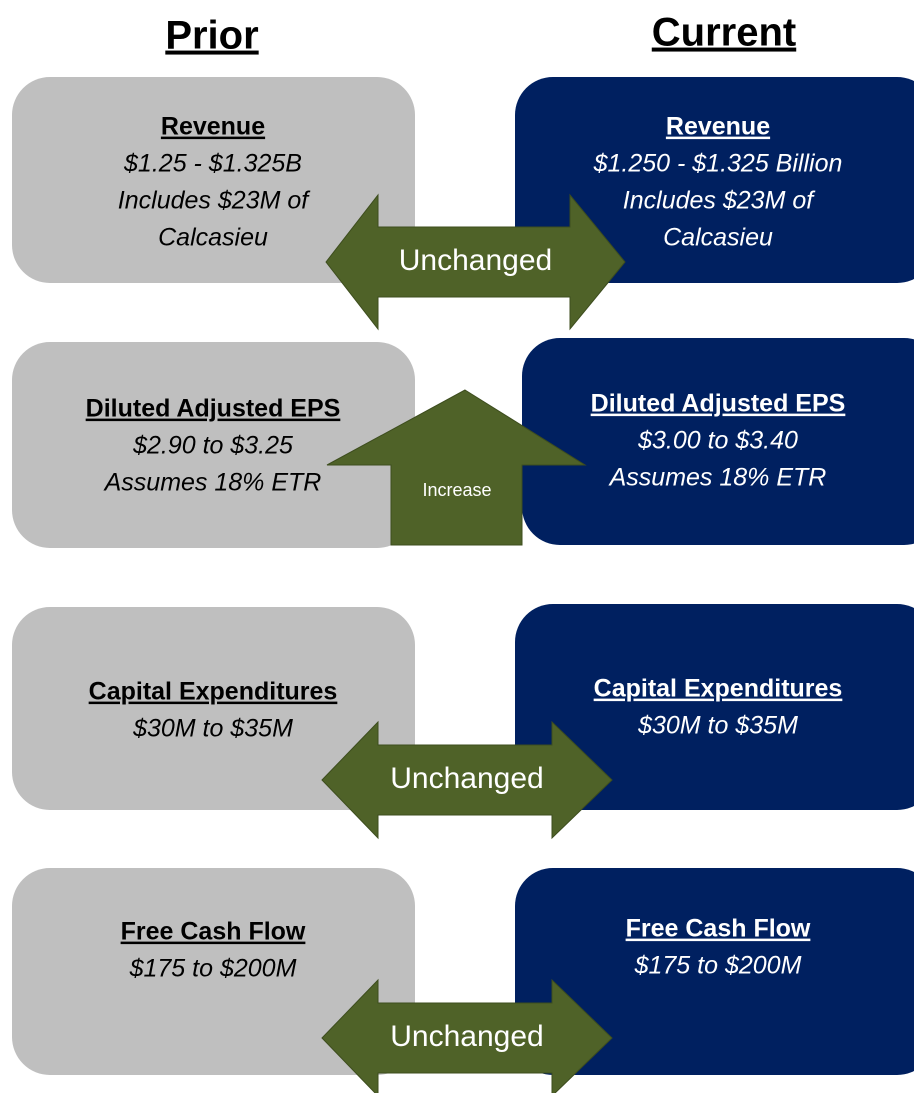  I want to click on prior-line: $2.90 to $3.25, so click(212, 446).